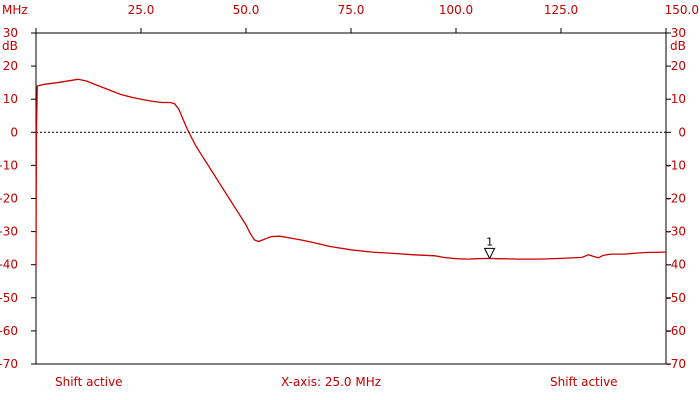 The width and height of the screenshot is (700, 400). I want to click on x-tick-label: 150.0, so click(682, 10).